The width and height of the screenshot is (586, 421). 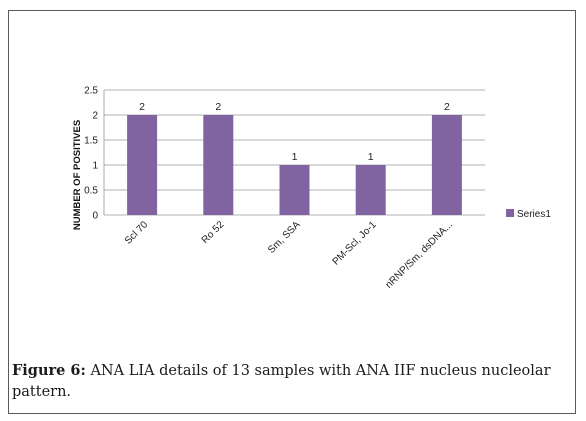 What do you see at coordinates (95, 216) in the screenshot?
I see `y-tick-label: 0` at bounding box center [95, 216].